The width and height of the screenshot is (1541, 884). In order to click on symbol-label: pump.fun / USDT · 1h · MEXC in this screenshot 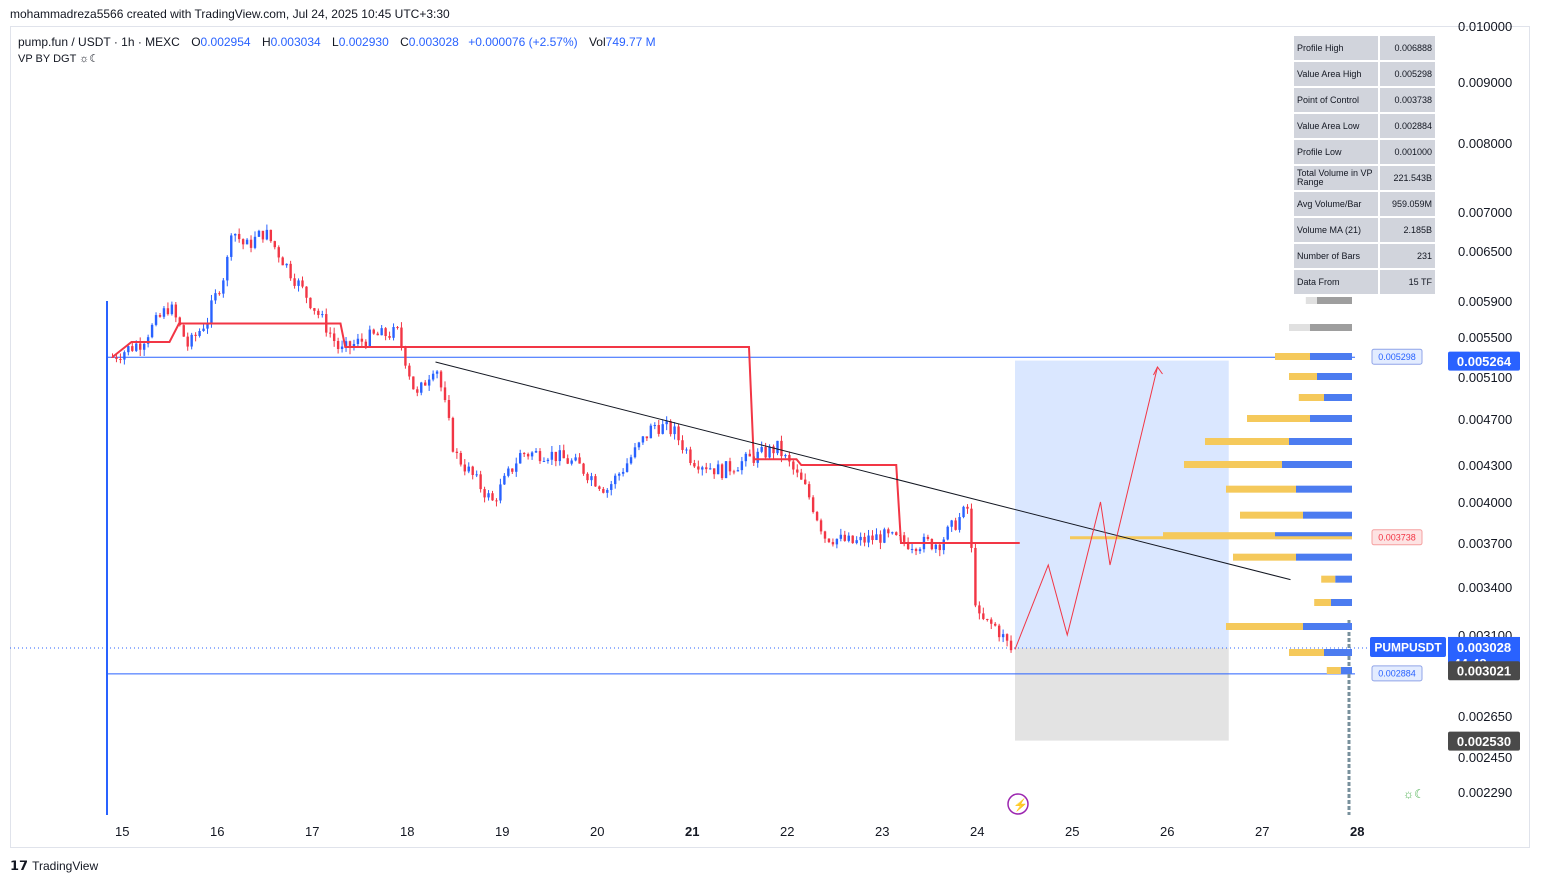, I will do `click(99, 42)`.